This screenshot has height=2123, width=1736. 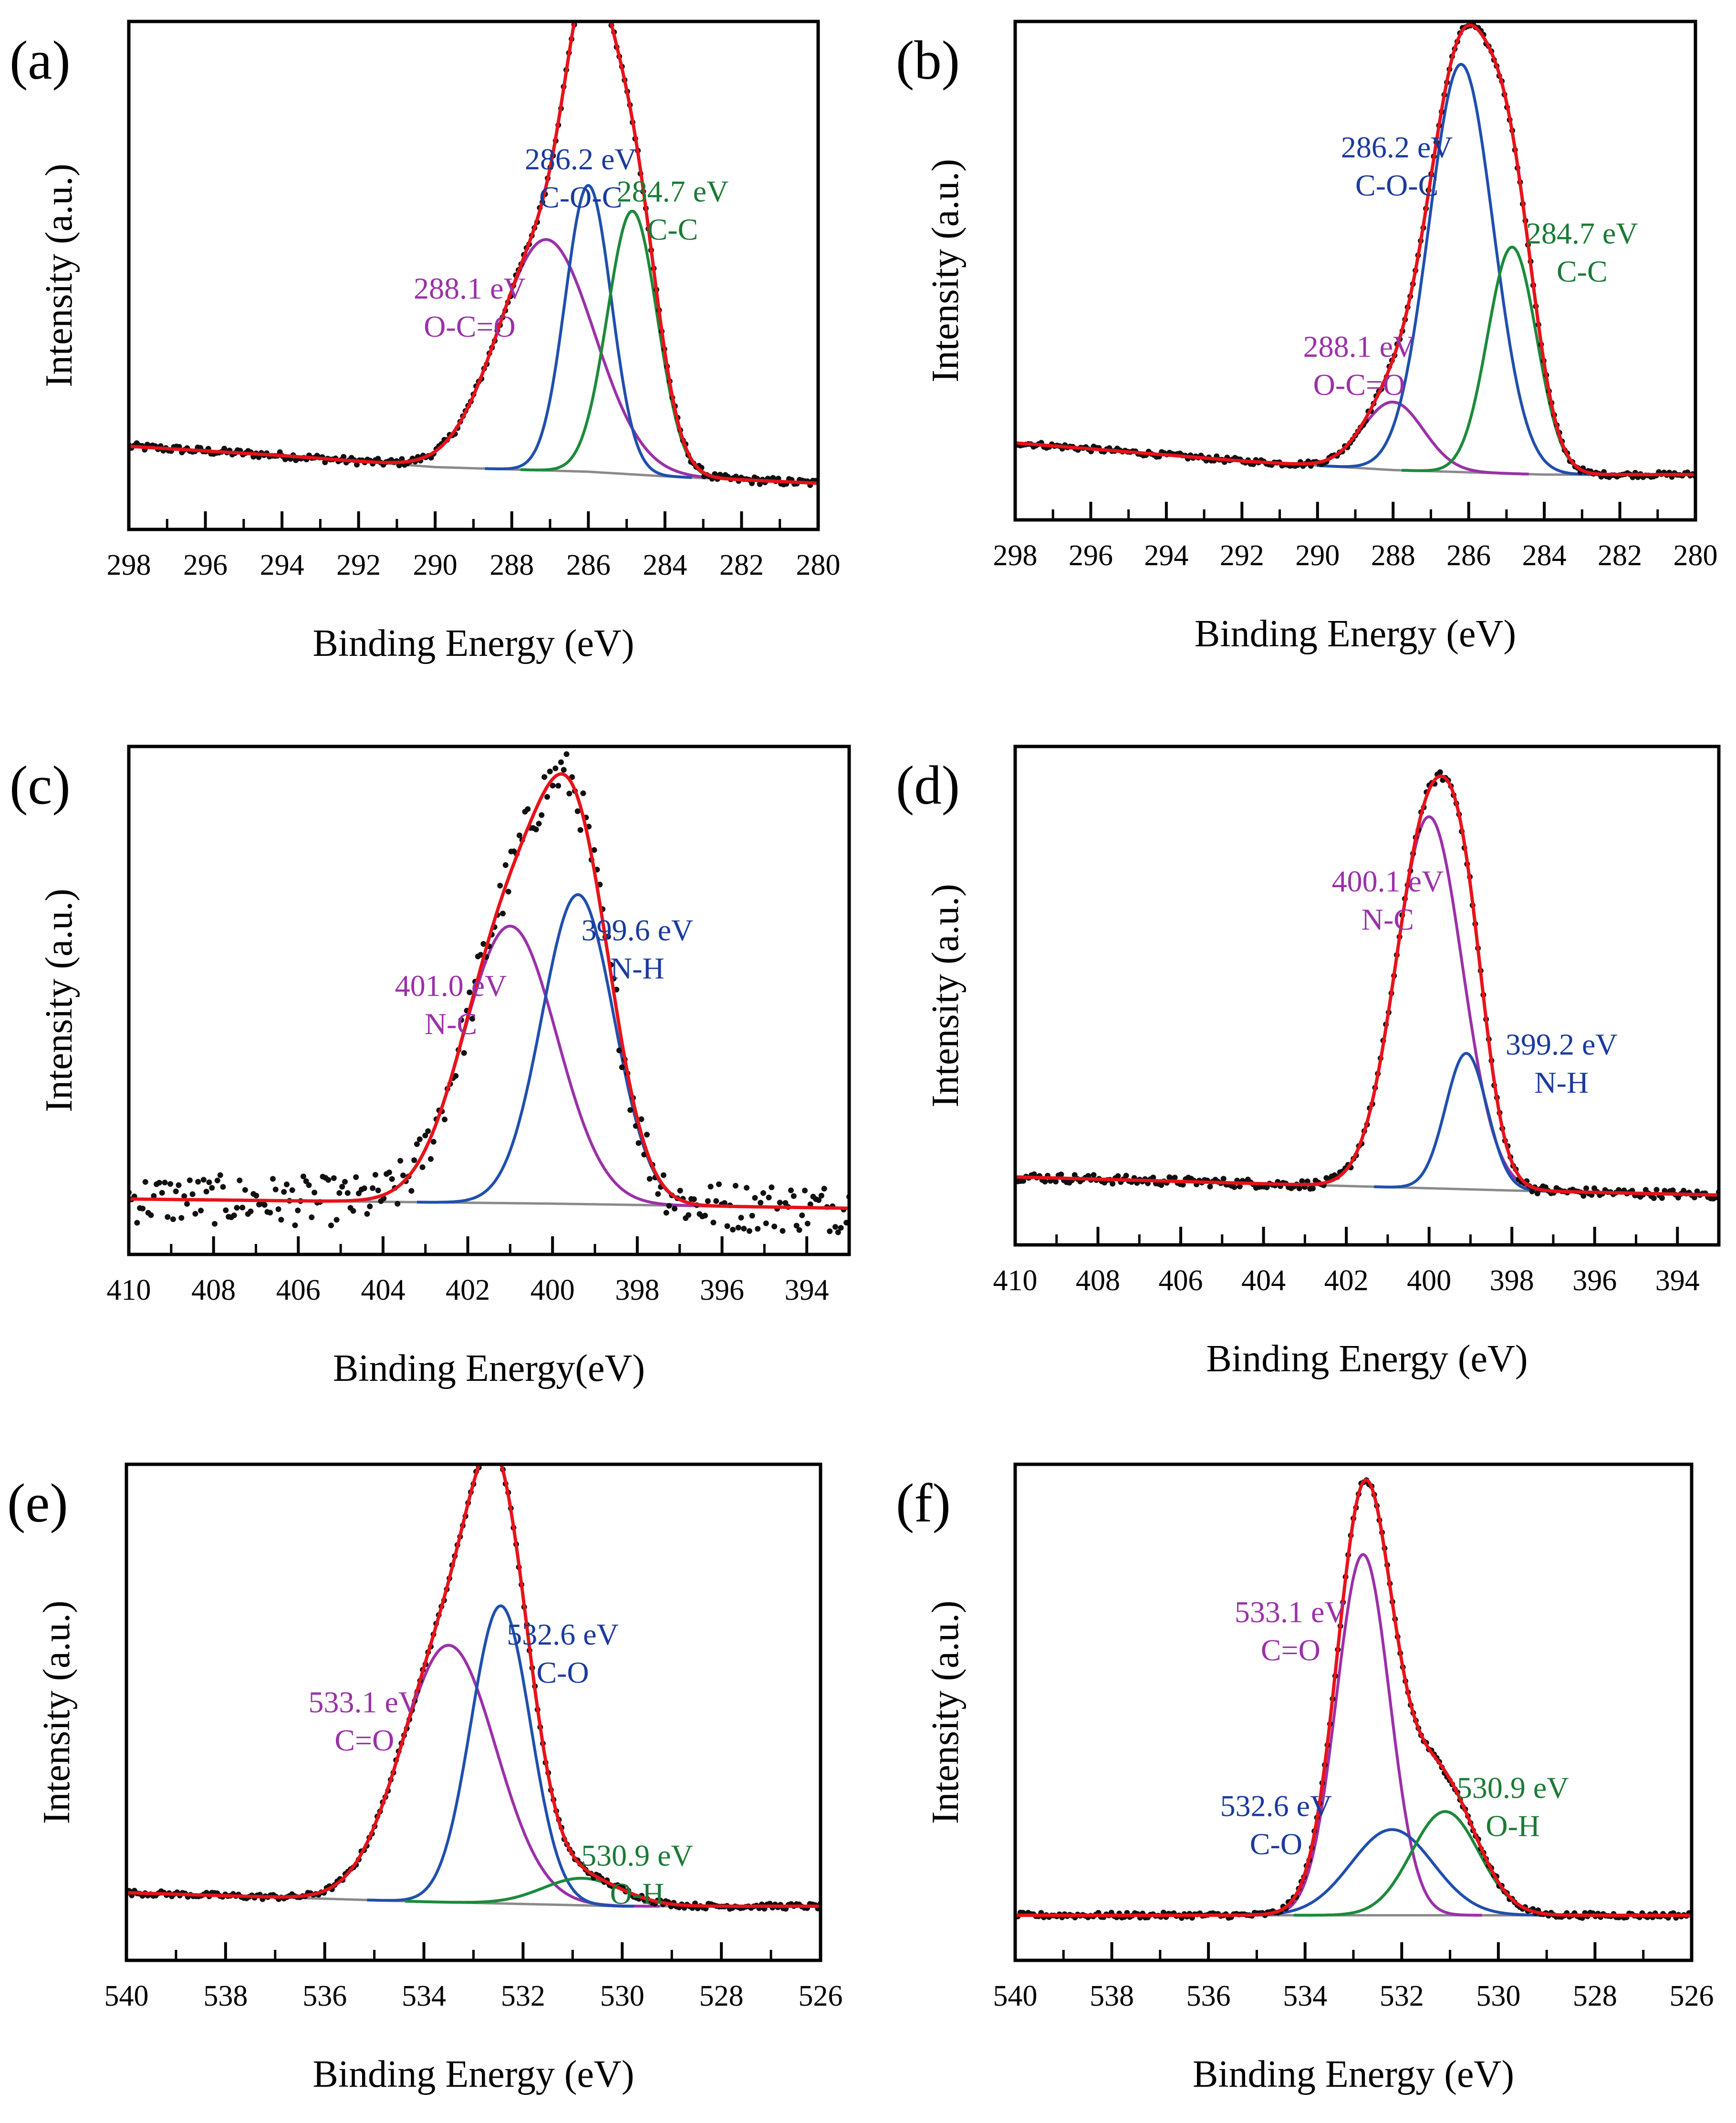 What do you see at coordinates (451, 1005) in the screenshot?
I see `peak-annotation-2: 401.0 eV N-C` at bounding box center [451, 1005].